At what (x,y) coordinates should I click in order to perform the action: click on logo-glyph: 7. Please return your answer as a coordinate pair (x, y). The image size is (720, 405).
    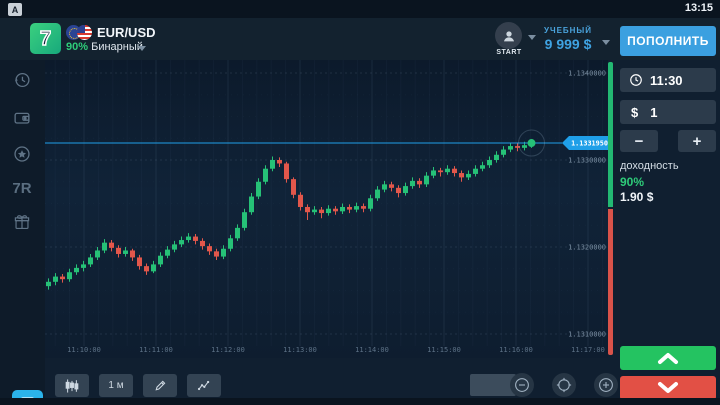
    Looking at the image, I should click on (45, 38).